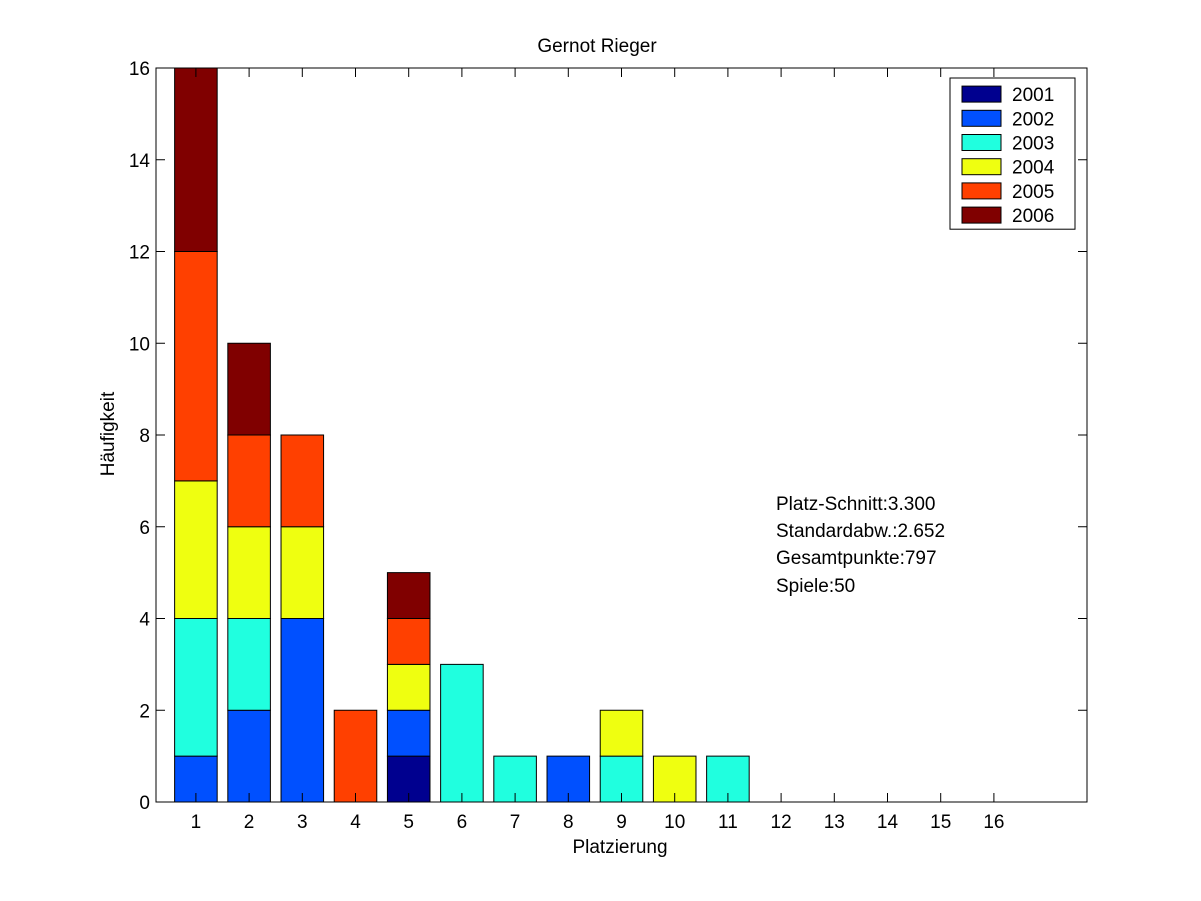 The image size is (1201, 901). Describe the element at coordinates (408, 733) in the screenshot. I see `bar-5-2002` at that location.